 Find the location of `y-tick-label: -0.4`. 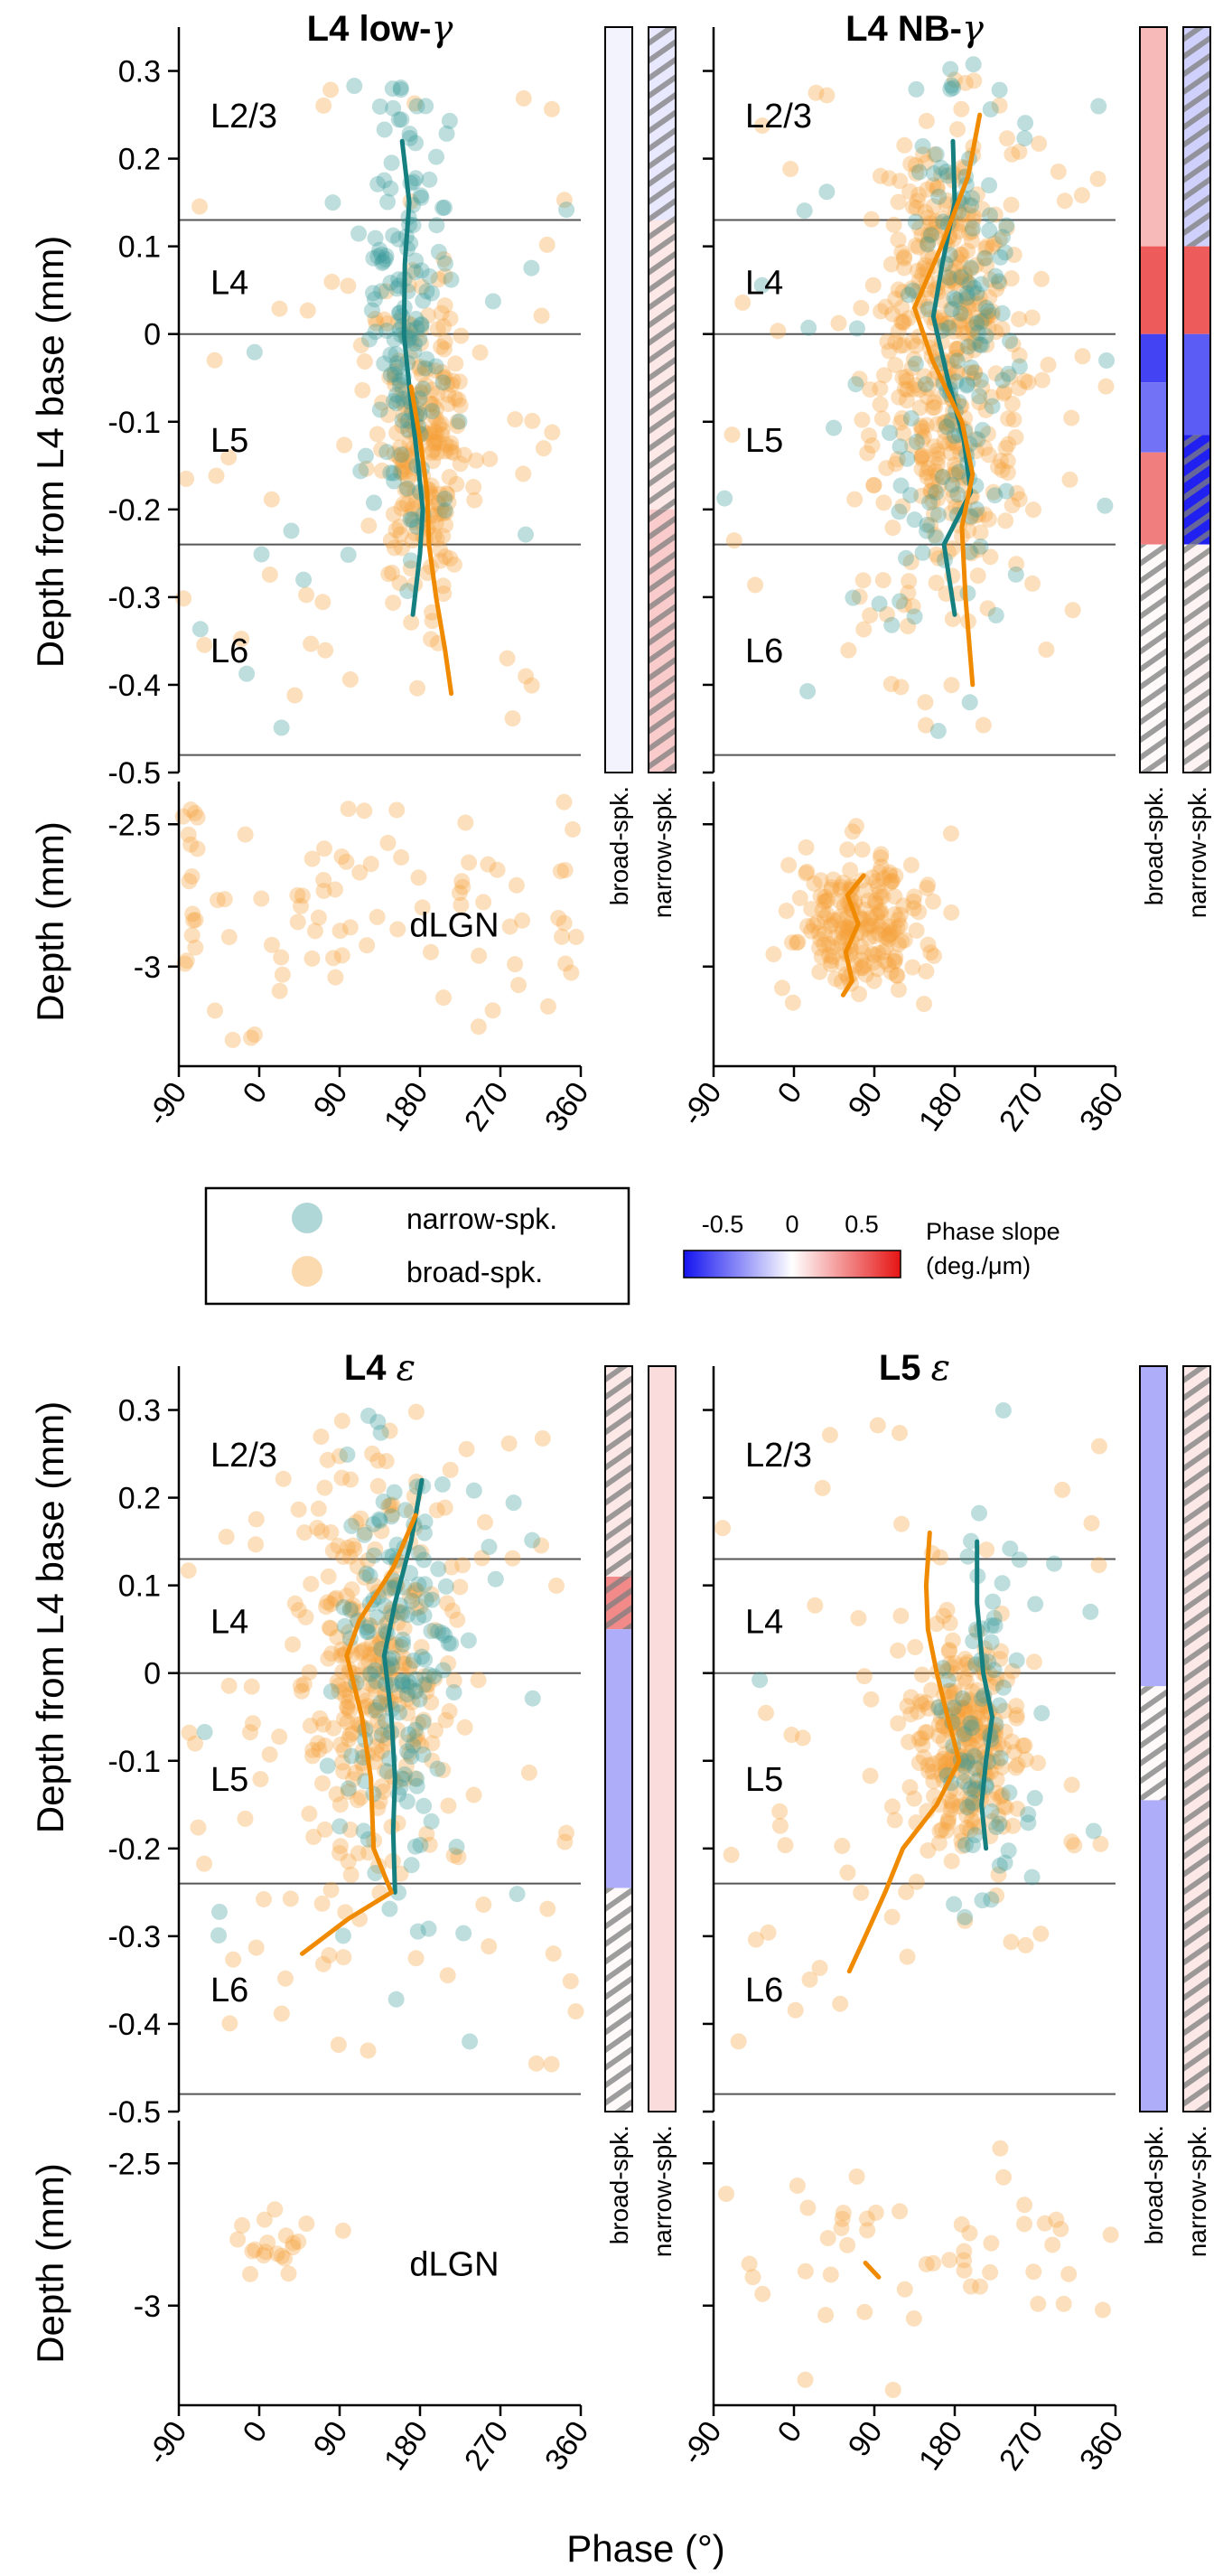

y-tick-label: -0.4 is located at coordinates (134, 686).